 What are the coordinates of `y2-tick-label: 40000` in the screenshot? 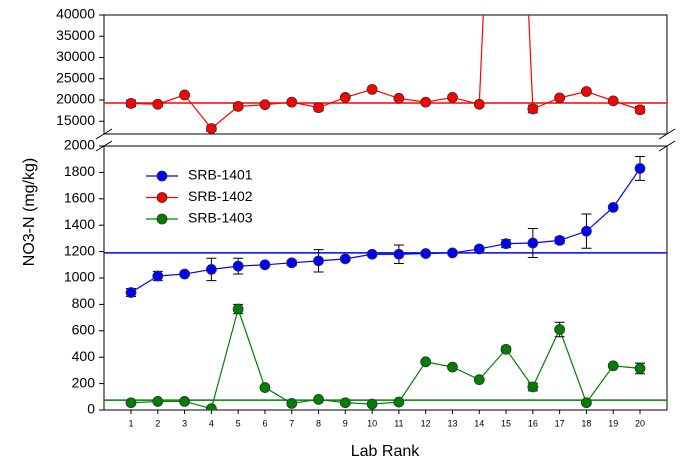 It's located at (75, 14).